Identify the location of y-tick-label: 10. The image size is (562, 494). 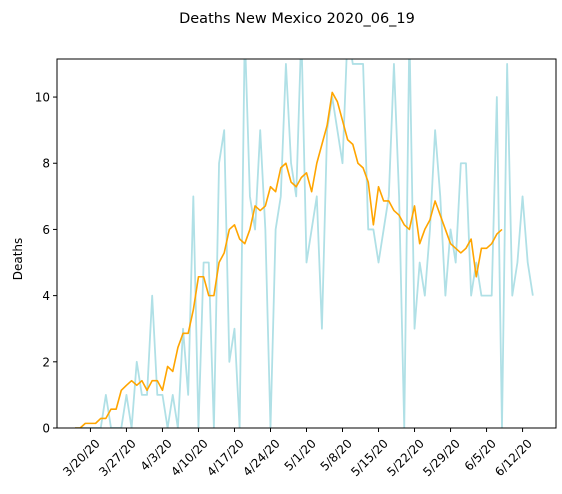
(42, 98).